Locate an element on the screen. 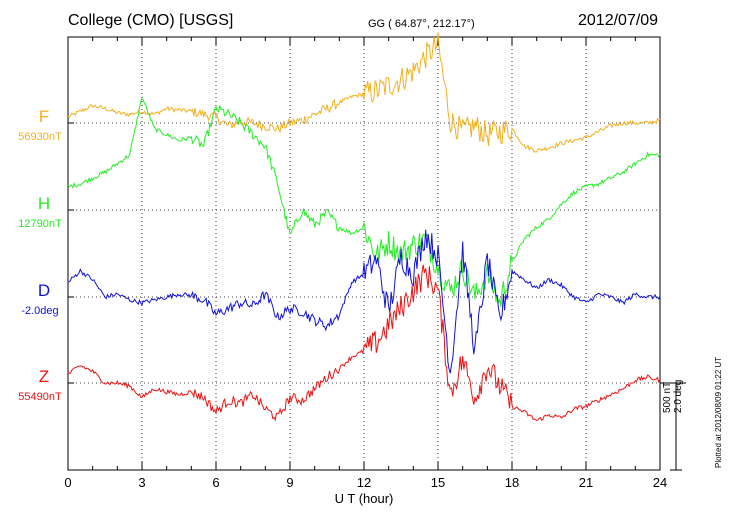 This screenshot has width=730, height=520. x-tick-label: 9 is located at coordinates (289, 482).